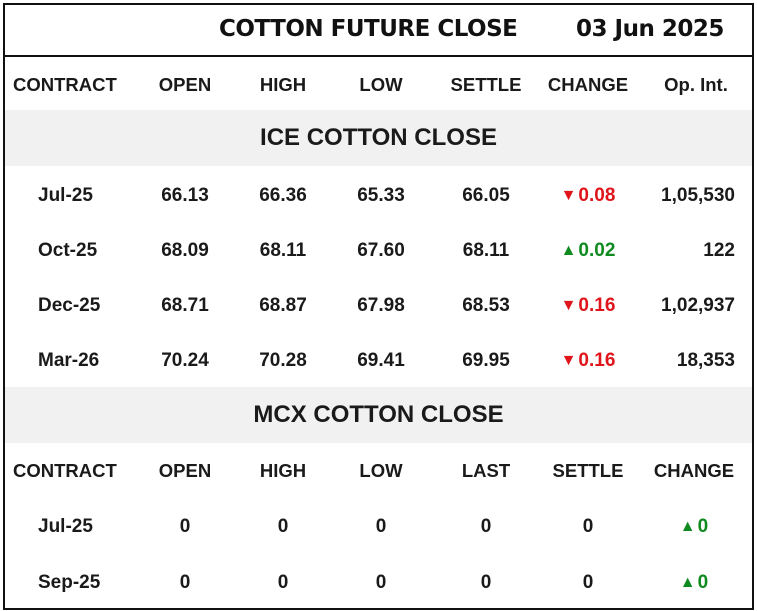 The height and width of the screenshot is (611, 757). Describe the element at coordinates (378, 415) in the screenshot. I see `mcx-section-title: MCX COTTON CLOSE` at that location.